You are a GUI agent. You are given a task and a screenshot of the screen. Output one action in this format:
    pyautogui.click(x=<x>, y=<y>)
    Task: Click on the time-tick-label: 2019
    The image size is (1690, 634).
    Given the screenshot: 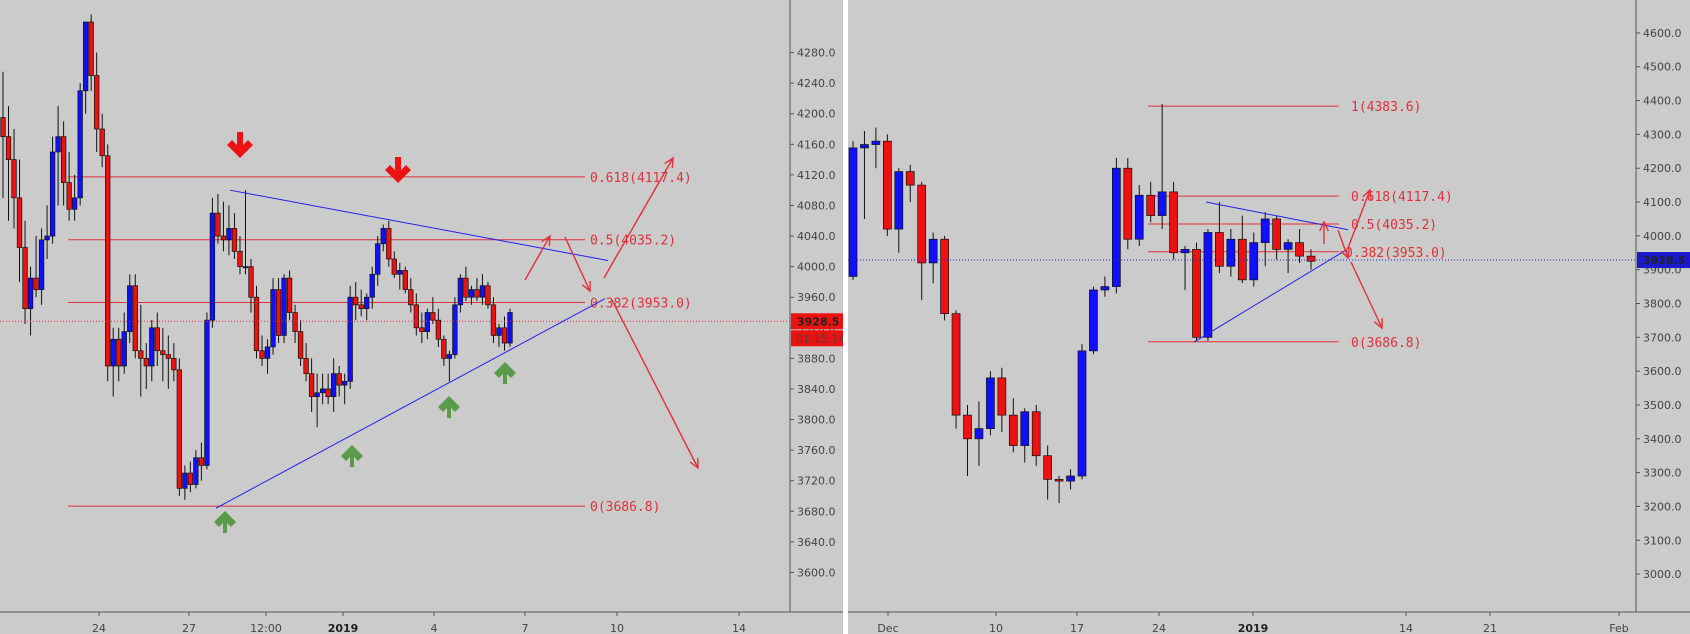 What is the action you would take?
    pyautogui.click(x=343, y=628)
    